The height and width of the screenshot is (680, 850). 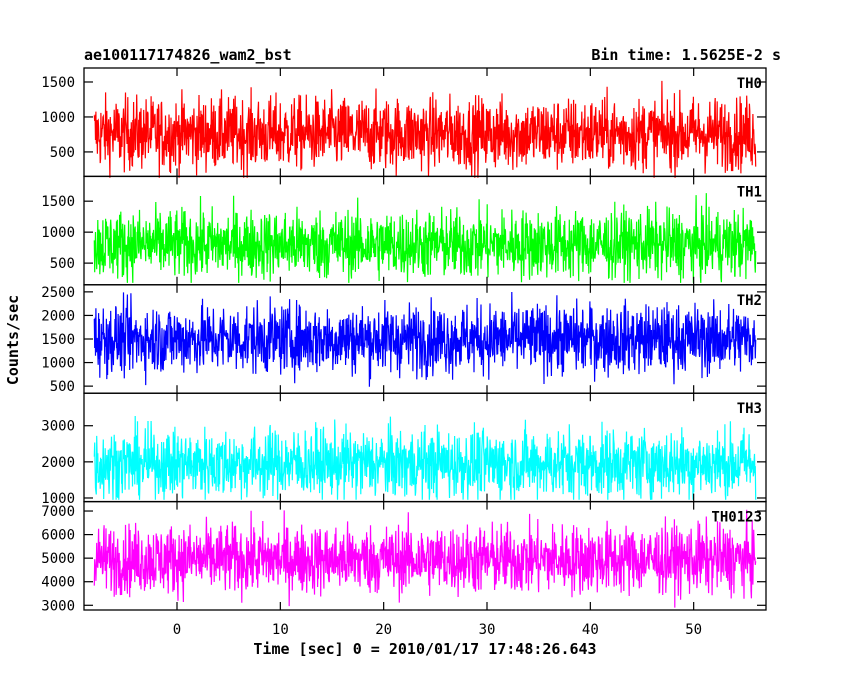 What do you see at coordinates (749, 409) in the screenshot?
I see `panel-name-label: TH3` at bounding box center [749, 409].